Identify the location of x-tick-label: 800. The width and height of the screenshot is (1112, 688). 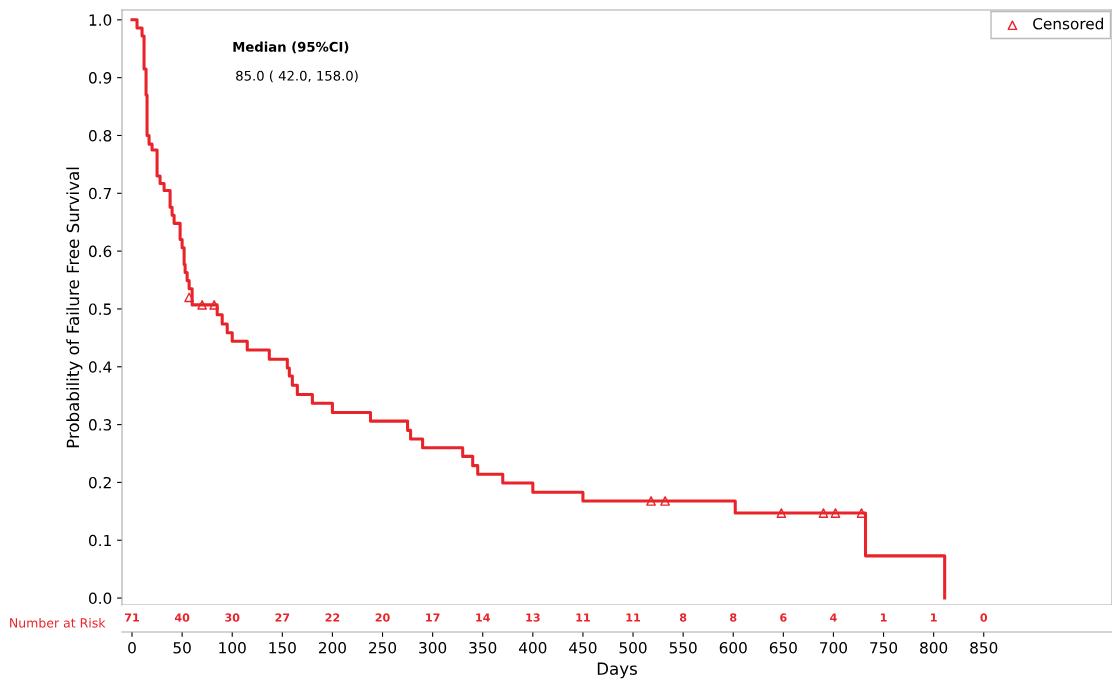
(934, 647).